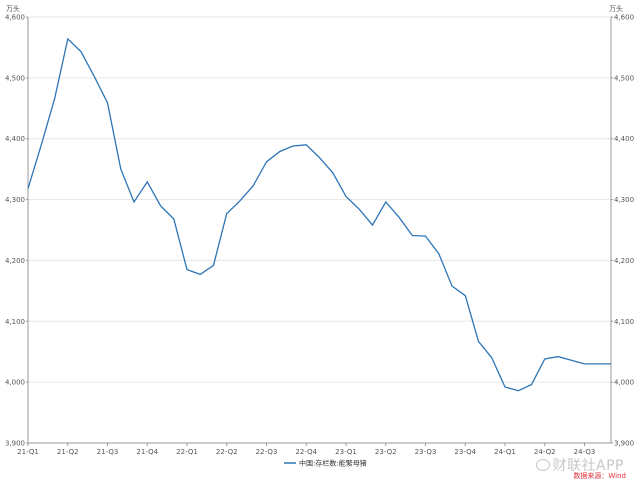 The image size is (640, 482). I want to click on x-tick-label: 21-Q3, so click(108, 452).